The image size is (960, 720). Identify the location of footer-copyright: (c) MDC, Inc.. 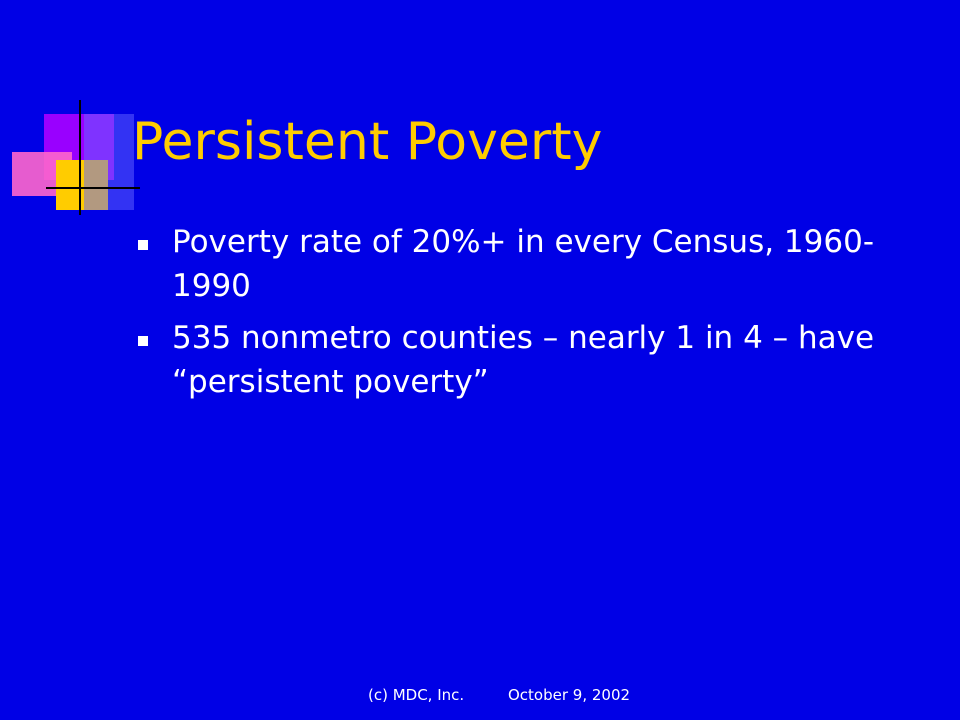
(416, 695).